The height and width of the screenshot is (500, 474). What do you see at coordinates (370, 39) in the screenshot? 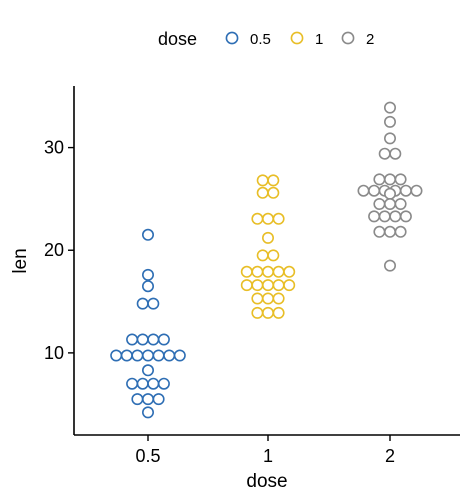
I see `legend-label-2: 2` at bounding box center [370, 39].